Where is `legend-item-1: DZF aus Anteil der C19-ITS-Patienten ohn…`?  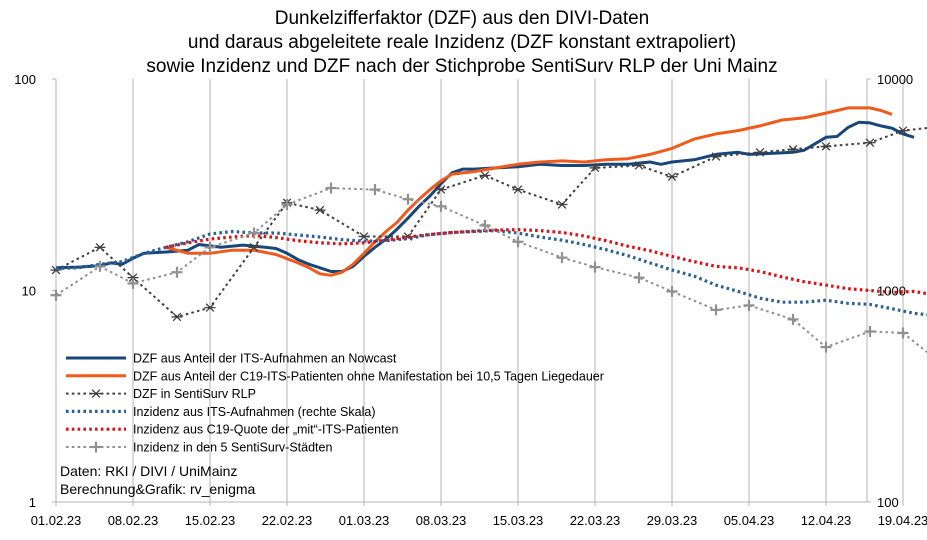 legend-item-1: DZF aus Anteil der C19-ITS-Patienten ohn… is located at coordinates (335, 376).